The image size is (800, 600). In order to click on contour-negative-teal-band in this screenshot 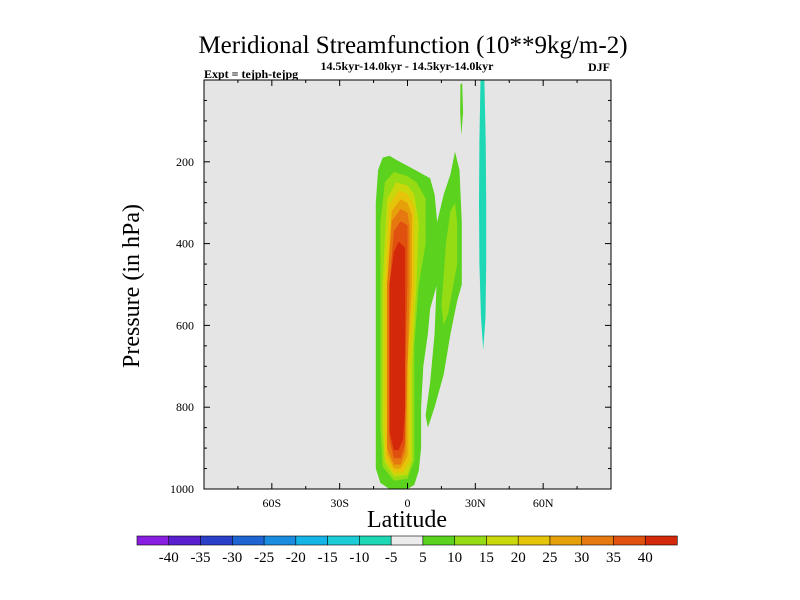, I will do `click(483, 215)`.